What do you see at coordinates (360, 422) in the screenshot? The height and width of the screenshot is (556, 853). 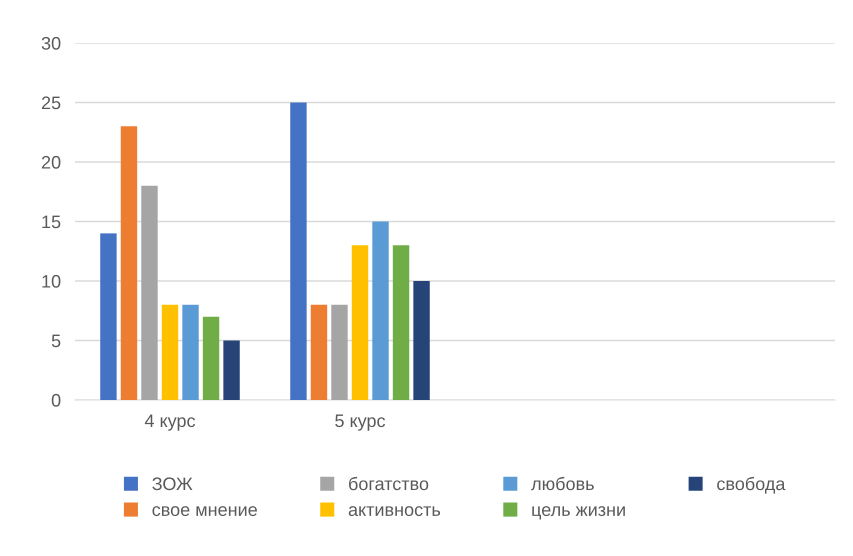 I see `x-tick-label: 5 курс` at bounding box center [360, 422].